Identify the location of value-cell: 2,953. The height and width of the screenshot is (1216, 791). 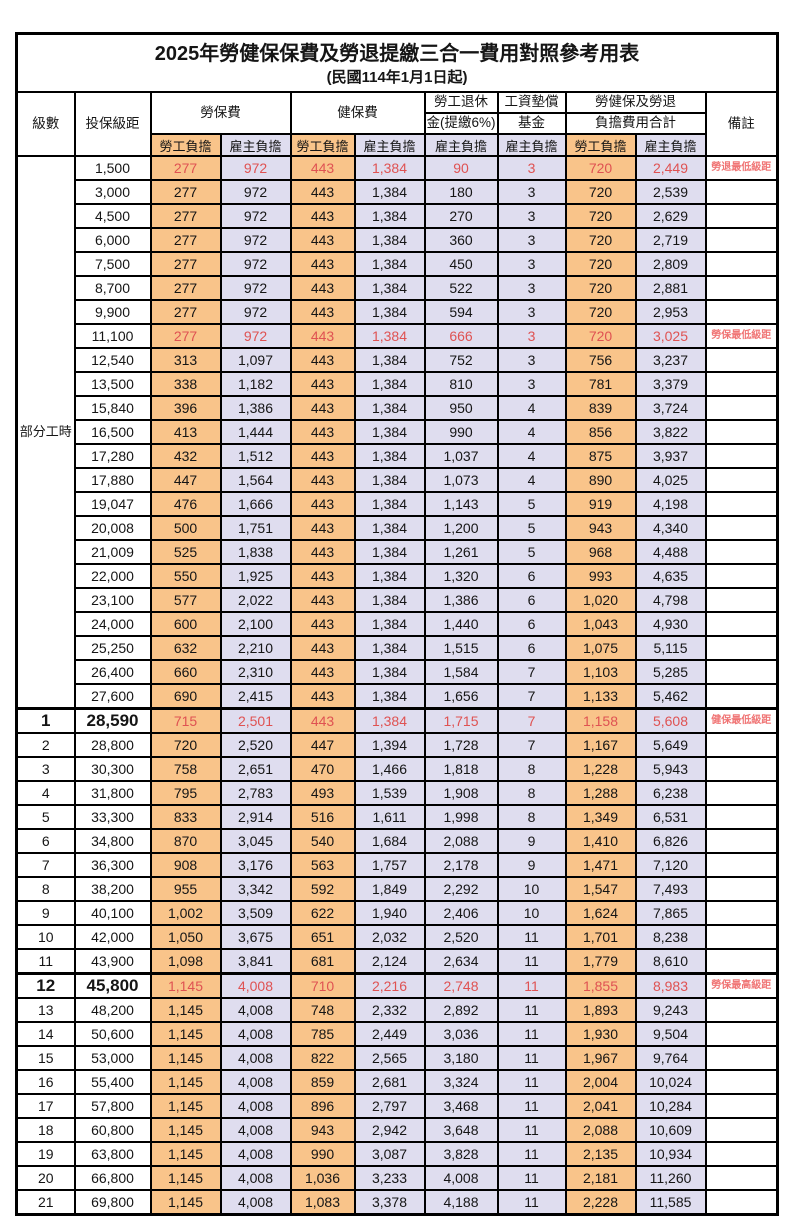
(670, 312).